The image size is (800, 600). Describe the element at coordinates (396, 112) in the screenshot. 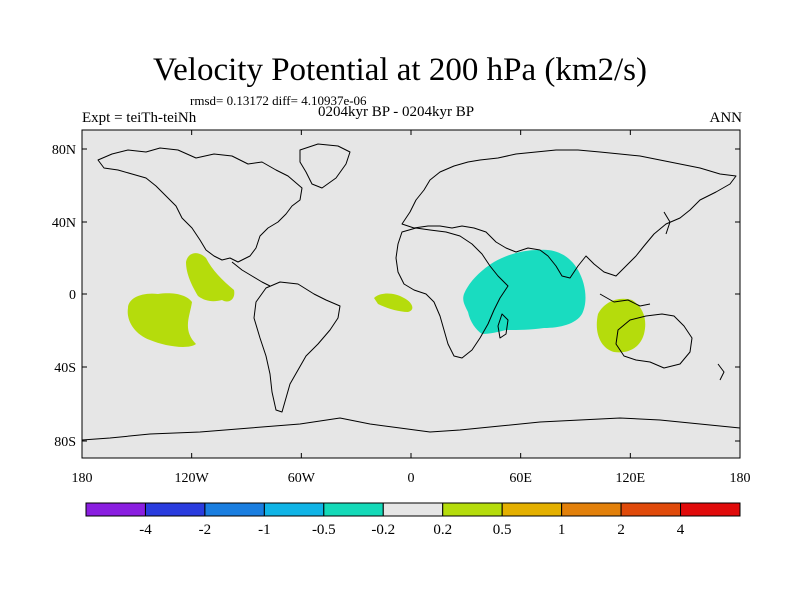

I see `period-label: 0204kyr BP - 0204kyr BP` at that location.